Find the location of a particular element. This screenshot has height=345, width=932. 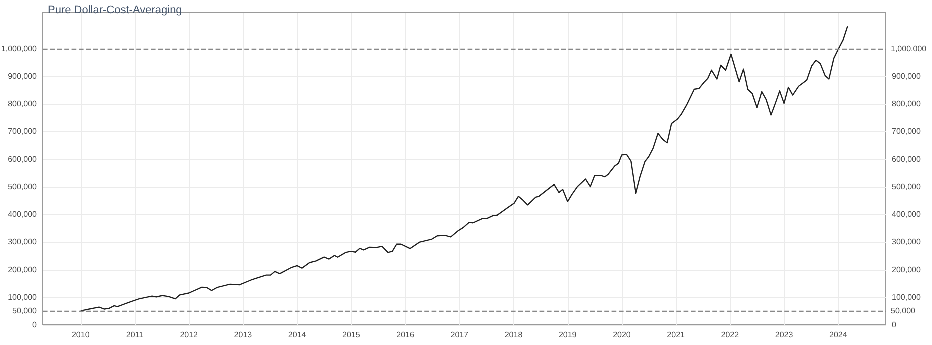

y-tick-label: 700,000 is located at coordinates (23, 131).